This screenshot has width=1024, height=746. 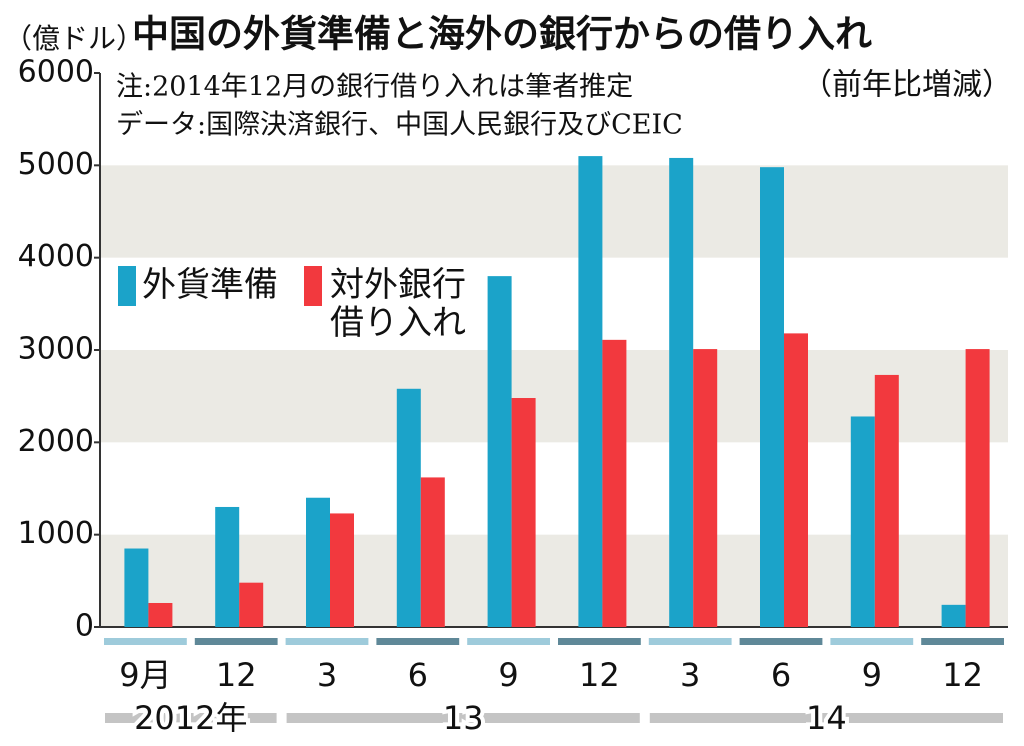 I want to click on y-tick-label: 4000, so click(x=56, y=256).